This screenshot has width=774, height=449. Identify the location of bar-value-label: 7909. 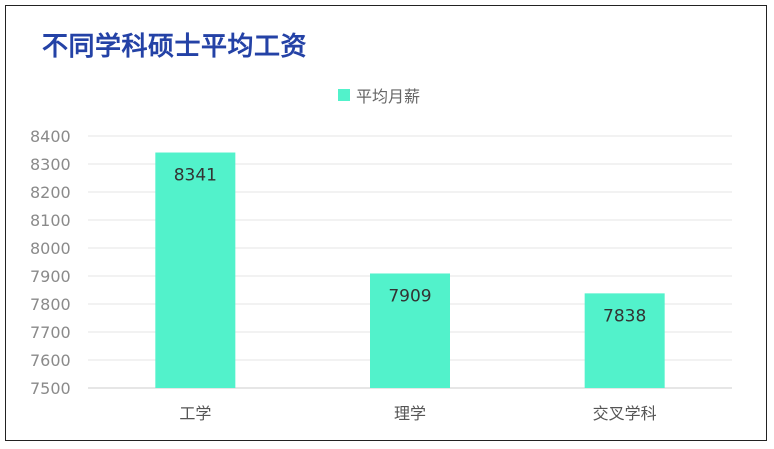
(409, 296).